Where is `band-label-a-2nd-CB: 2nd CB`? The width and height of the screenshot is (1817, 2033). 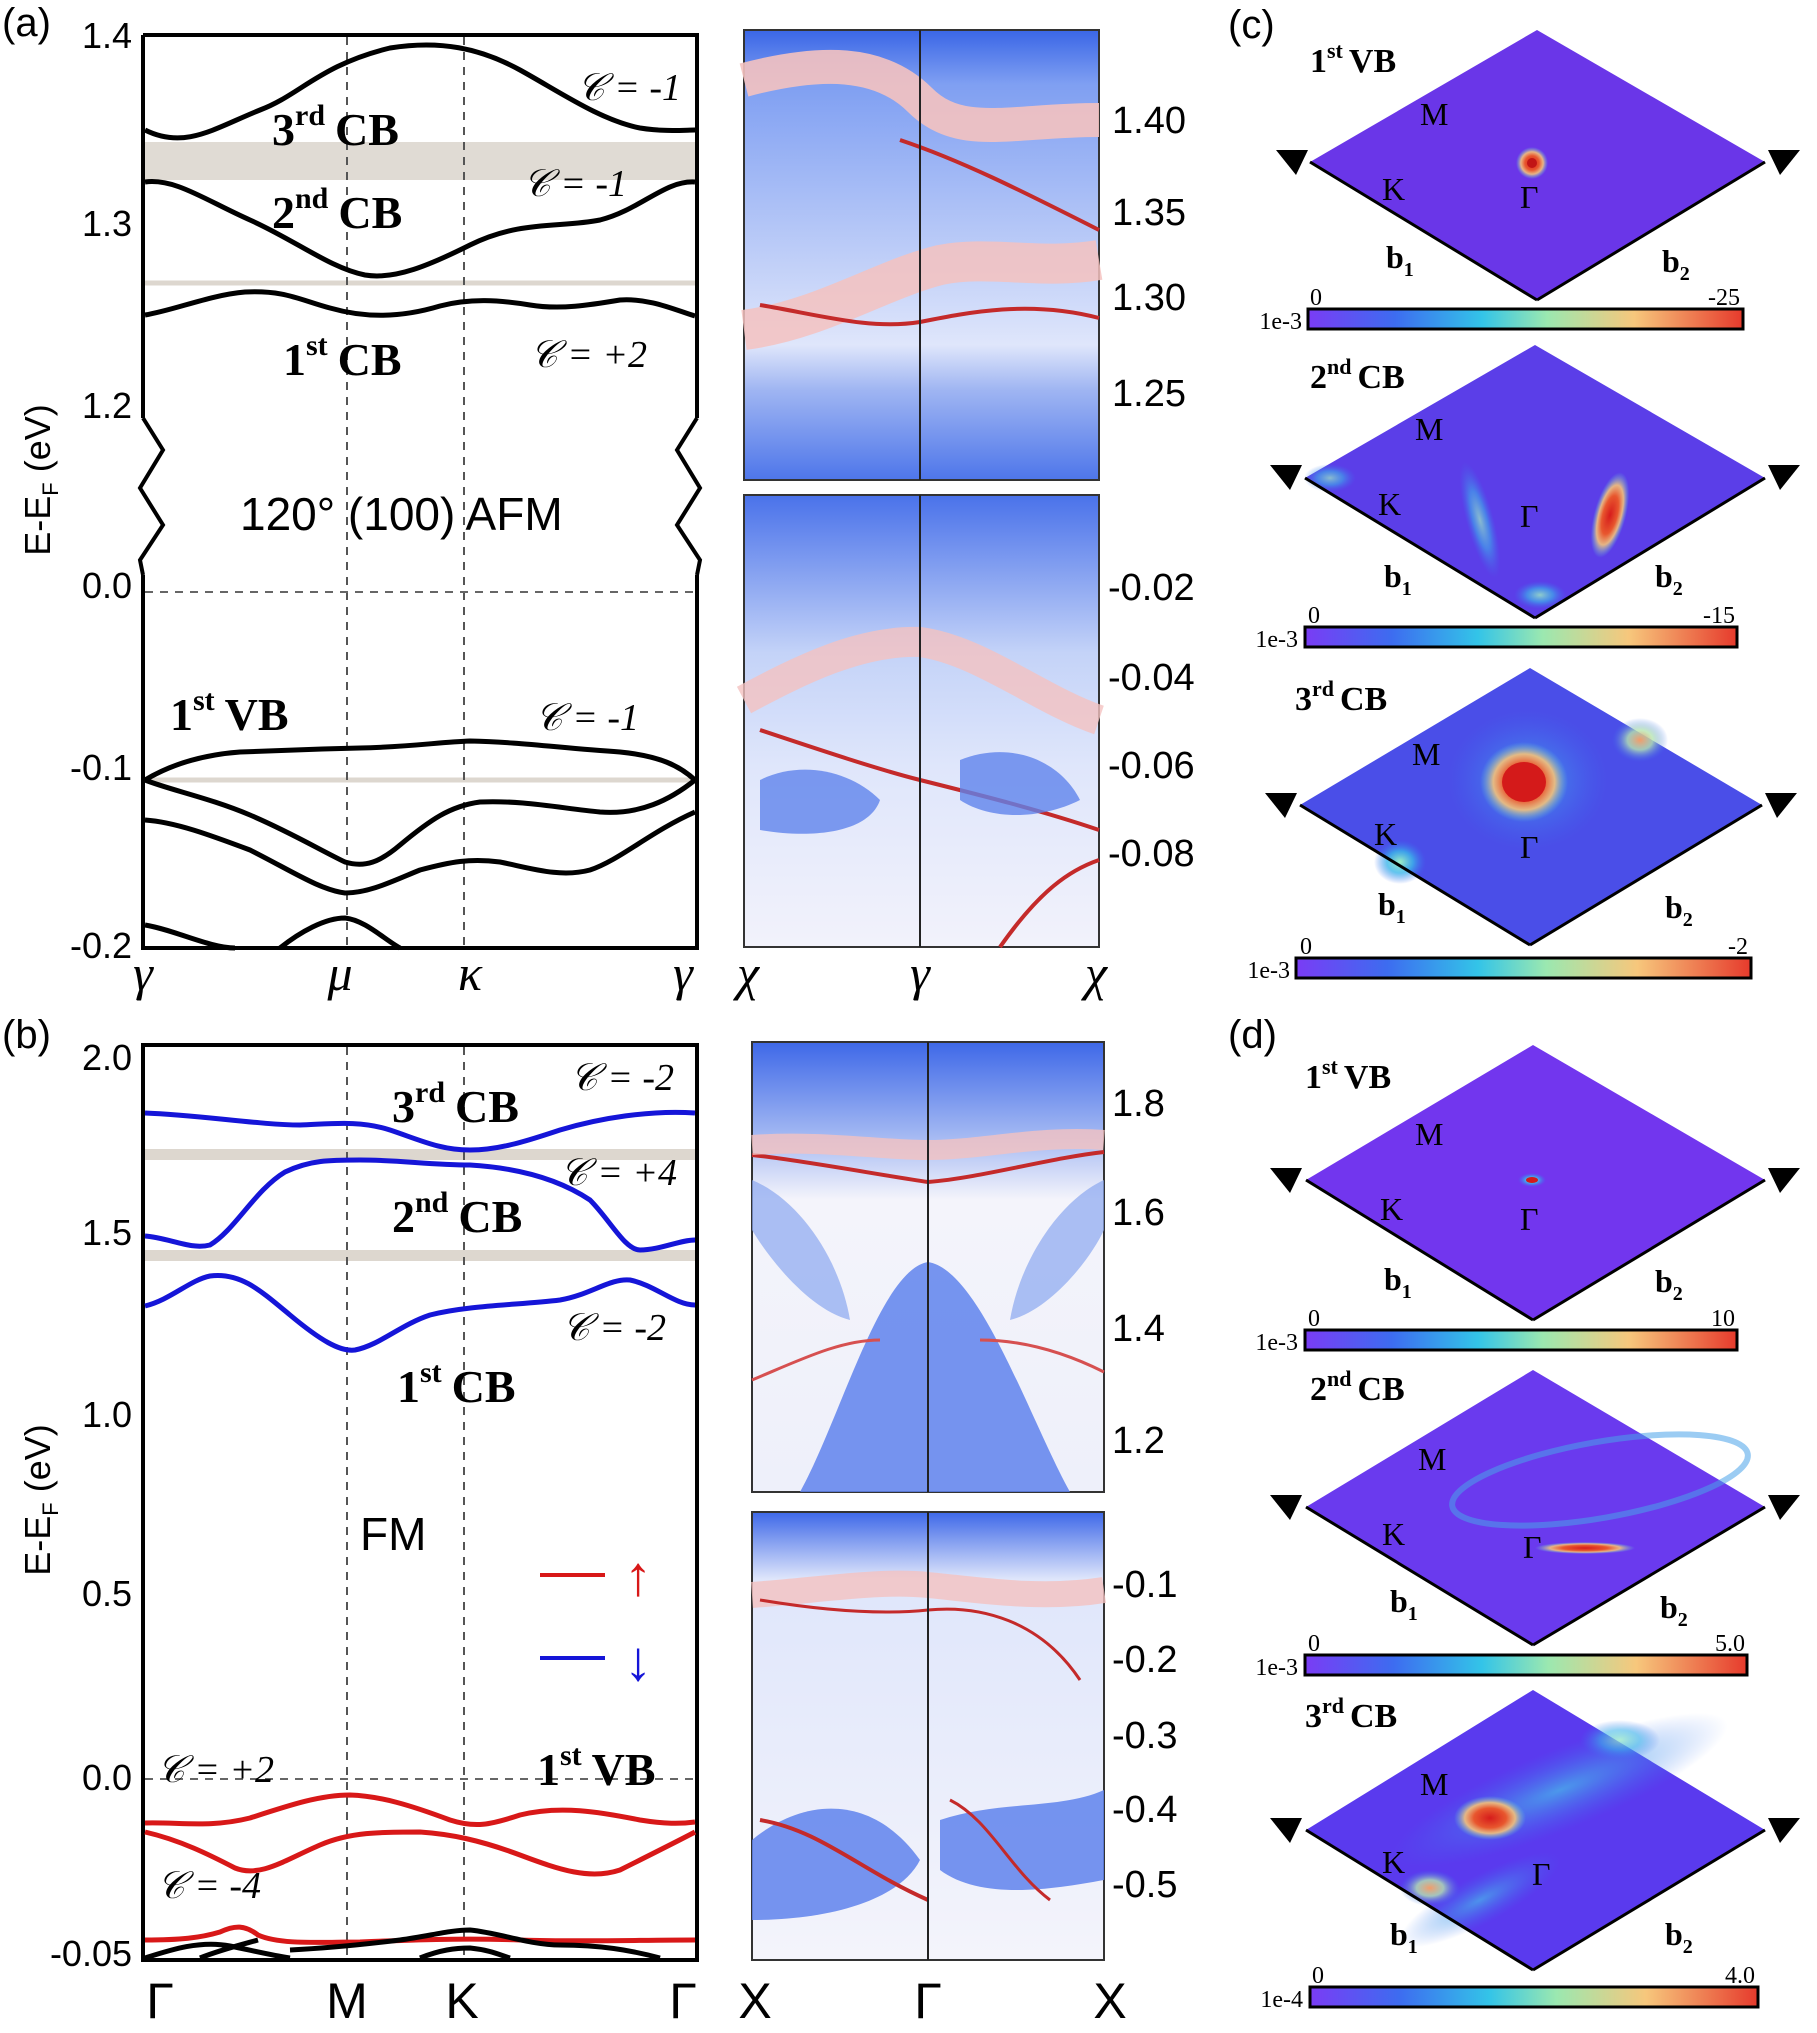
band-label-a-2nd-CB: 2nd CB is located at coordinates (337, 210).